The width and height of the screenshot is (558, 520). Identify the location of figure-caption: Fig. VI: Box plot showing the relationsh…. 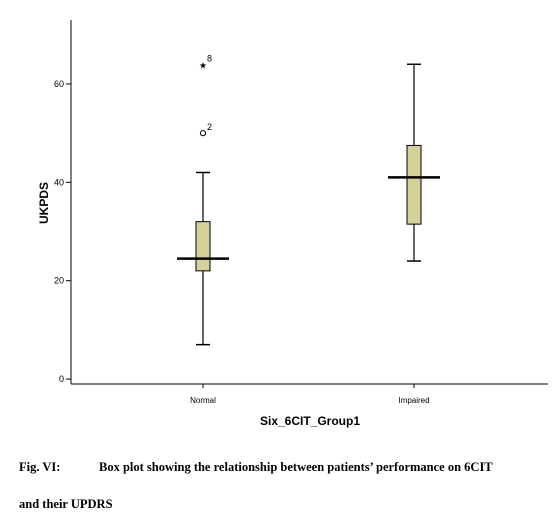
(284, 486).